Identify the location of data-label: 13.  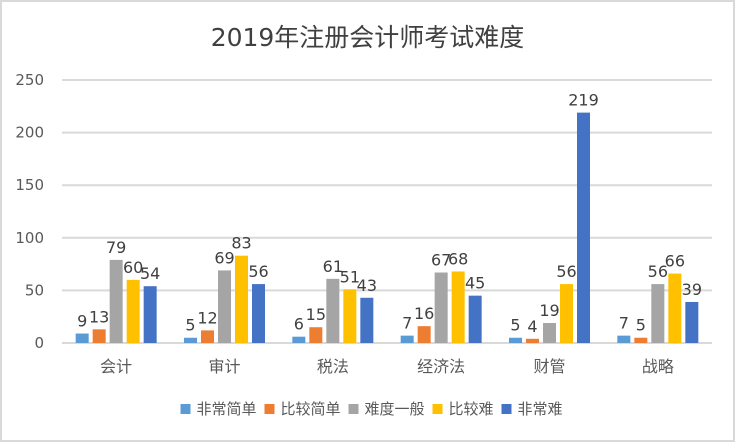
(99, 316).